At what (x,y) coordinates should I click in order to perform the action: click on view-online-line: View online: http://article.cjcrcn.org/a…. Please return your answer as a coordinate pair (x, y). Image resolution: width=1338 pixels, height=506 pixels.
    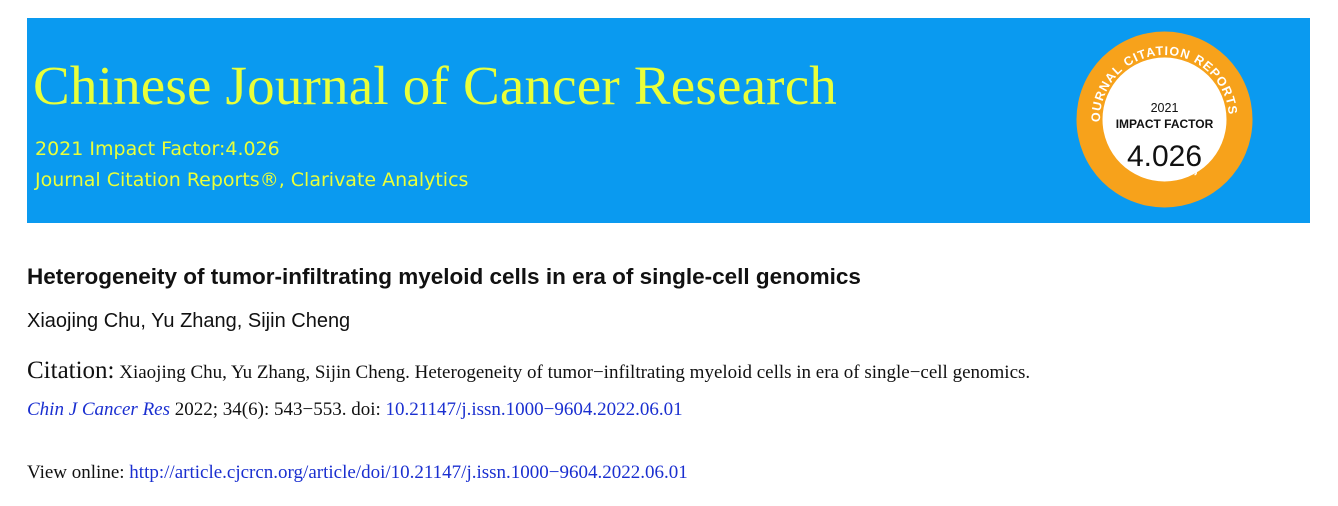
    Looking at the image, I should click on (357, 473).